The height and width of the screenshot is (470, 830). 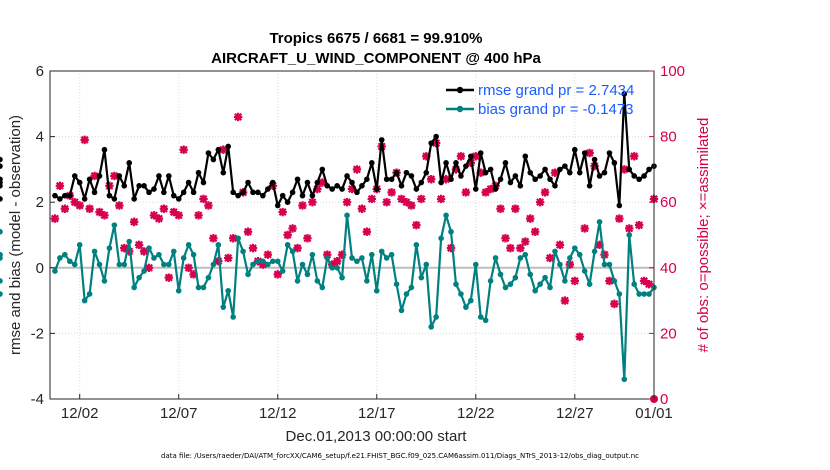 I want to click on x-tick-label: 12/07, so click(x=179, y=413).